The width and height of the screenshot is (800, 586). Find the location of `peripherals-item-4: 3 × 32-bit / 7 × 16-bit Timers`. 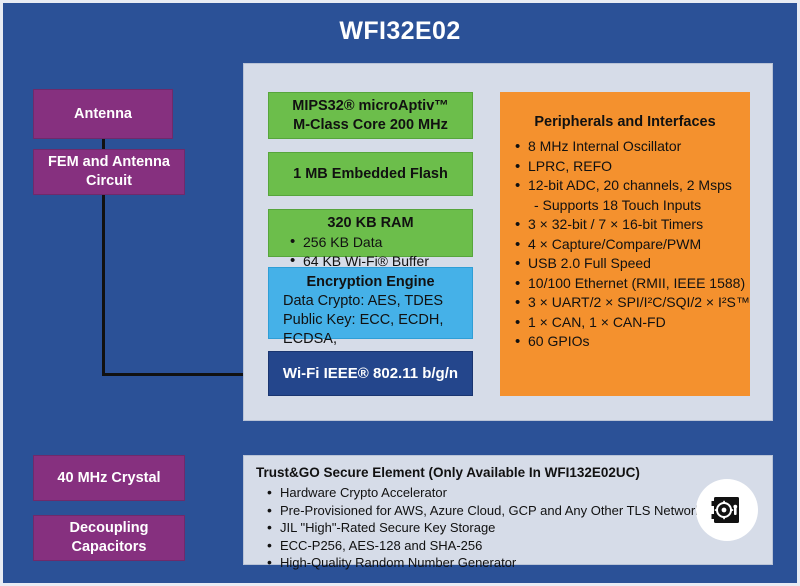

peripherals-item-4: 3 × 32-bit / 7 × 16-bit Timers is located at coordinates (627, 225).